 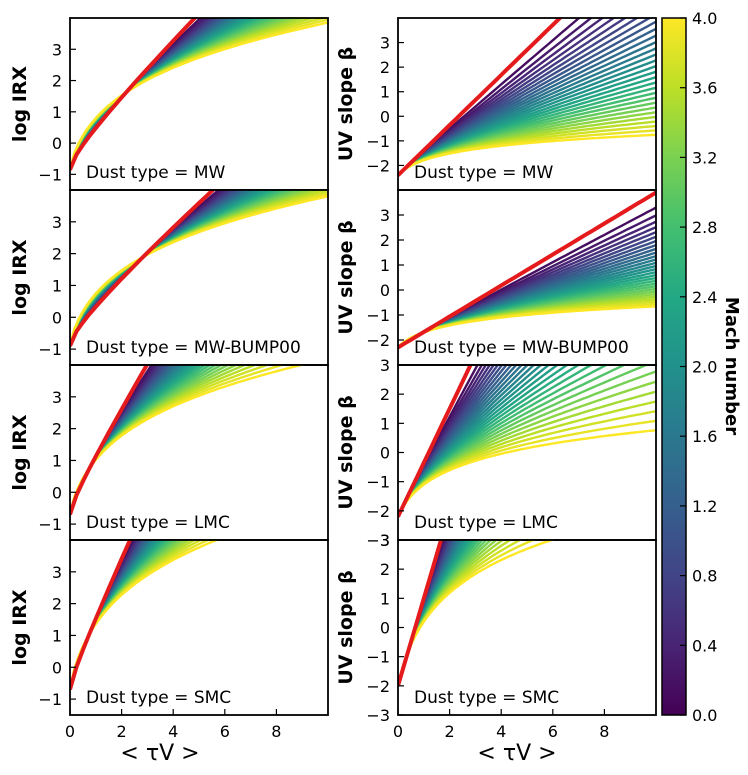 What do you see at coordinates (338, 753) in the screenshot?
I see `x-axis-labels: < τV > < τV >` at bounding box center [338, 753].